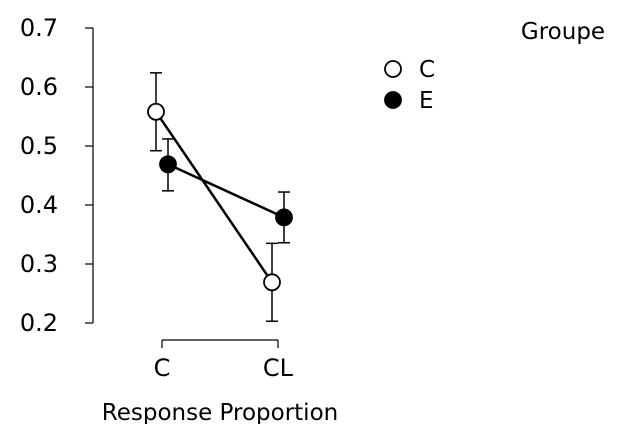  I want to click on y-tick-label: 0.6, so click(39, 87).